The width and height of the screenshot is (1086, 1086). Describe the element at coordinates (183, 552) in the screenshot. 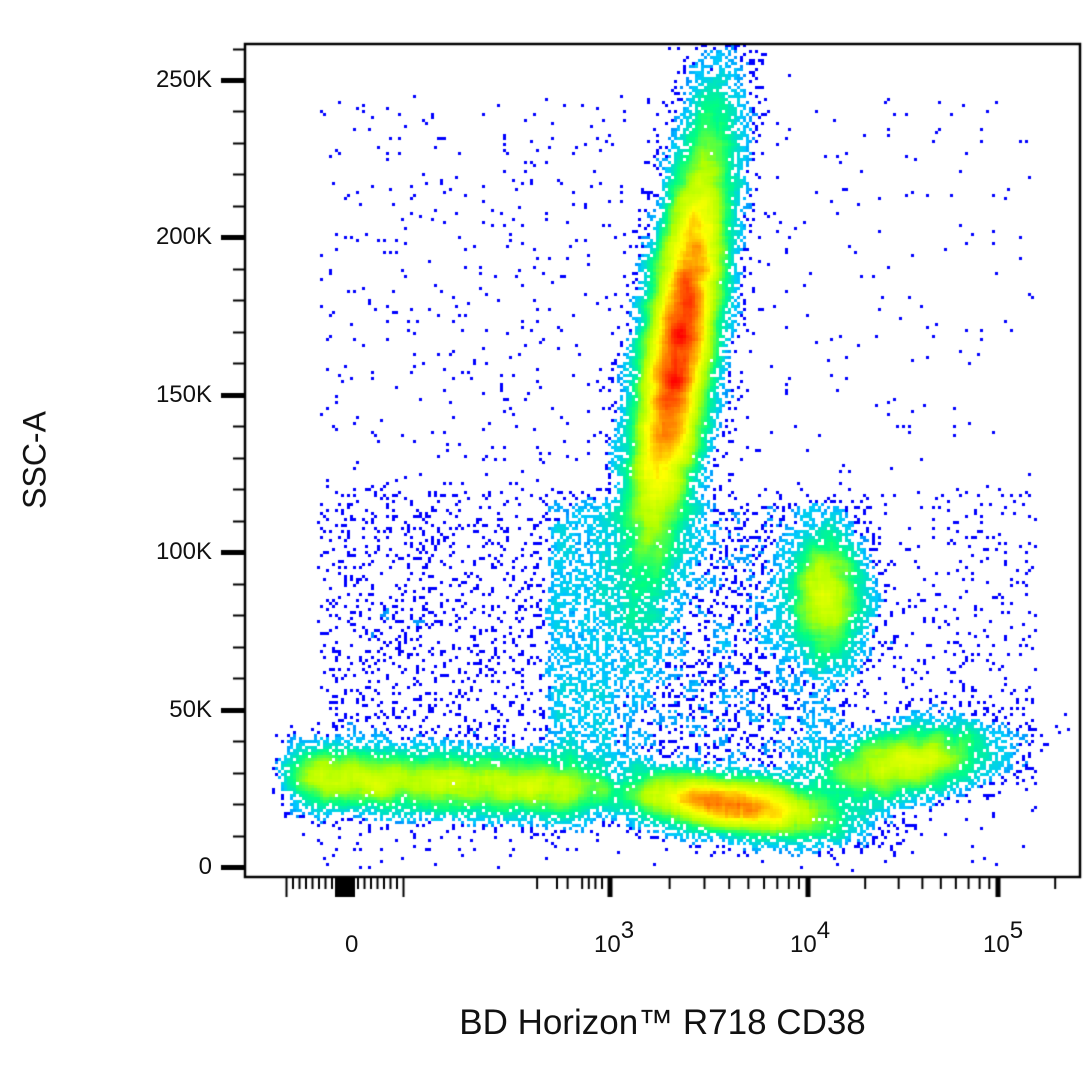

I see `y-tick-label-100k: 100K` at that location.